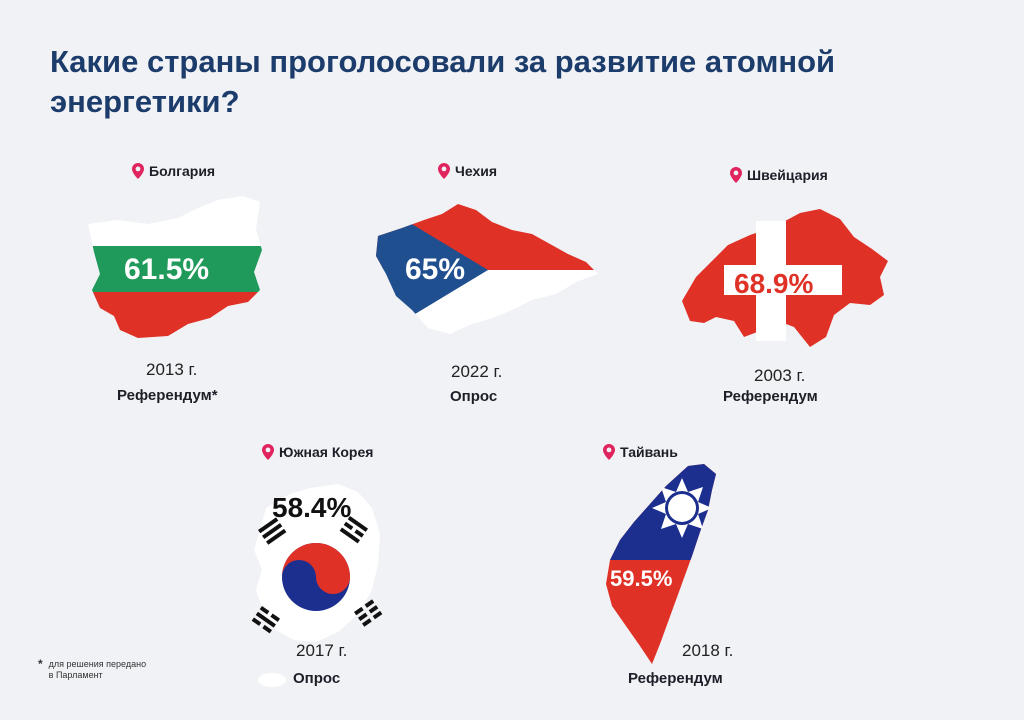 Image resolution: width=1024 pixels, height=720 pixels. What do you see at coordinates (708, 650) in the screenshot?
I see `vote-year: 2018 г.` at bounding box center [708, 650].